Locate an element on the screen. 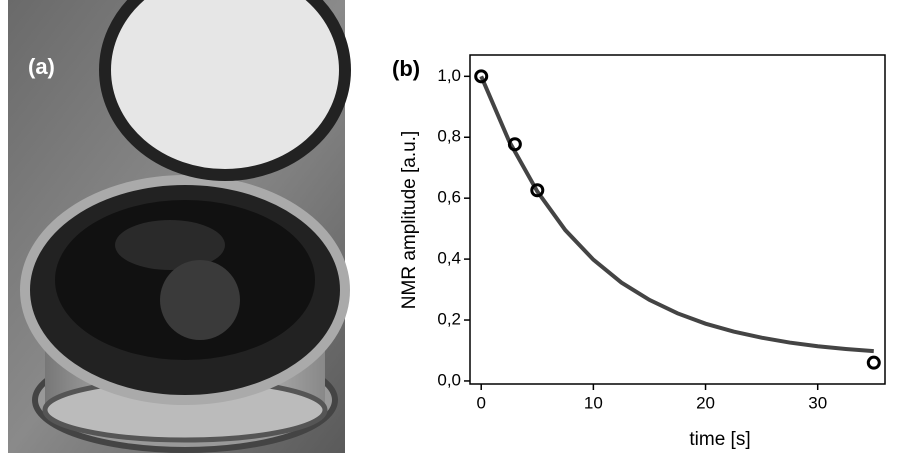 Image resolution: width=907 pixels, height=453 pixels. y-tick-label: 0,6 is located at coordinates (449, 197).